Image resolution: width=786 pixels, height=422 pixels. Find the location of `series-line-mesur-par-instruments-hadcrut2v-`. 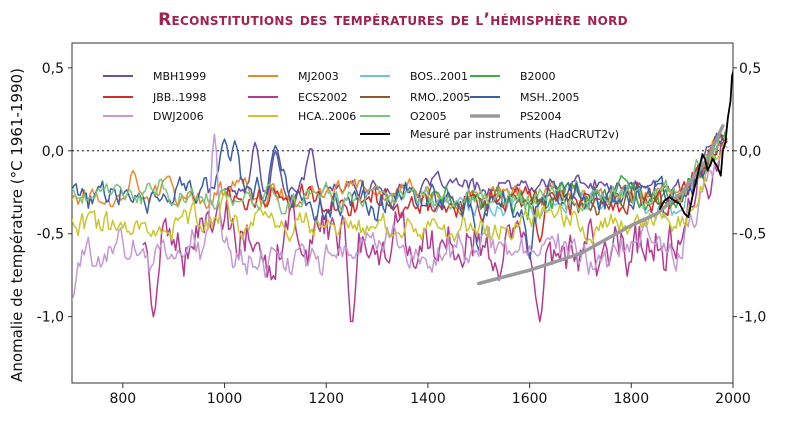

series-line-mesur-par-instruments-hadcrut2v- is located at coordinates (695, 143).